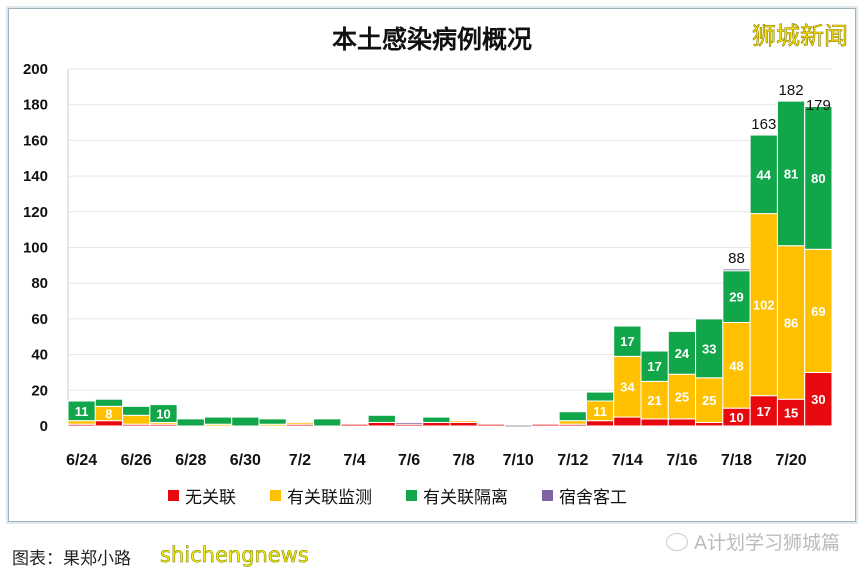 The width and height of the screenshot is (864, 577). What do you see at coordinates (767, 543) in the screenshot?
I see `wechat-account-name: A计划学习狮城篇` at bounding box center [767, 543].